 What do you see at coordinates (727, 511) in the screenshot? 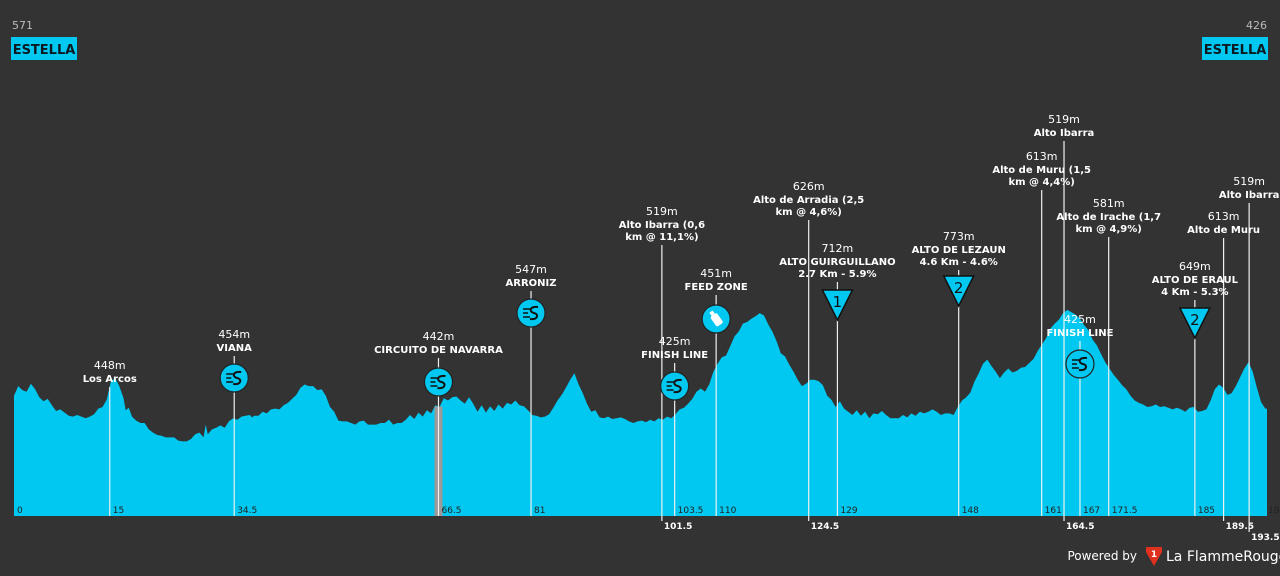
I see `km-marker-label: 110` at bounding box center [727, 511].